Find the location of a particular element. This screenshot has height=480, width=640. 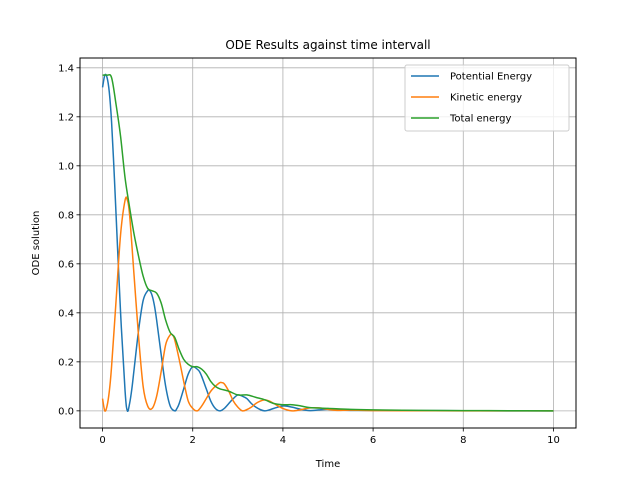

y-tick-label: 0.0 is located at coordinates (66, 411).